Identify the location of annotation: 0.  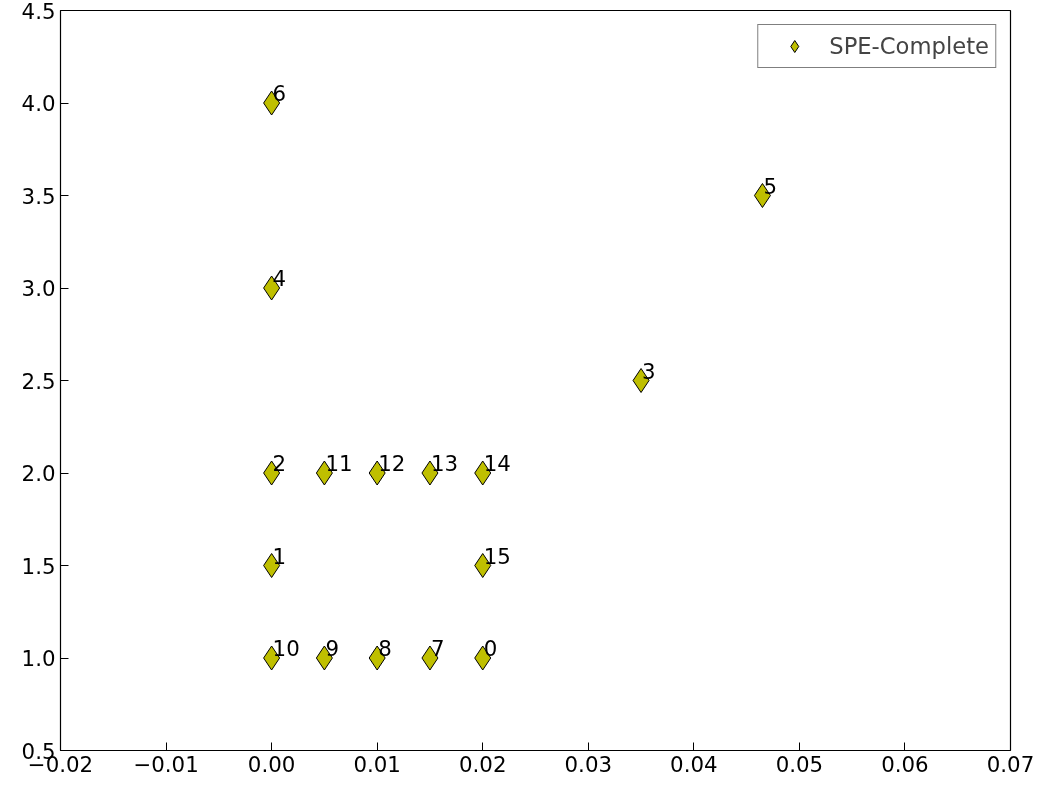
(490, 648).